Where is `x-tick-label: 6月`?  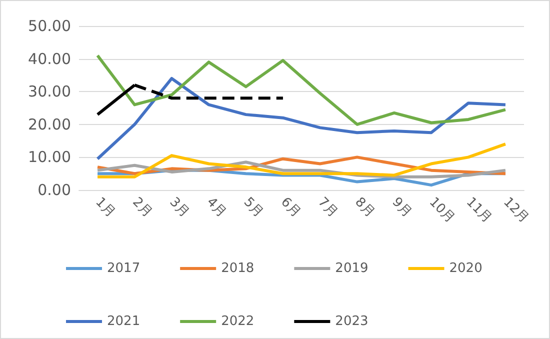
x-tick-label: 6月 is located at coordinates (291, 207).